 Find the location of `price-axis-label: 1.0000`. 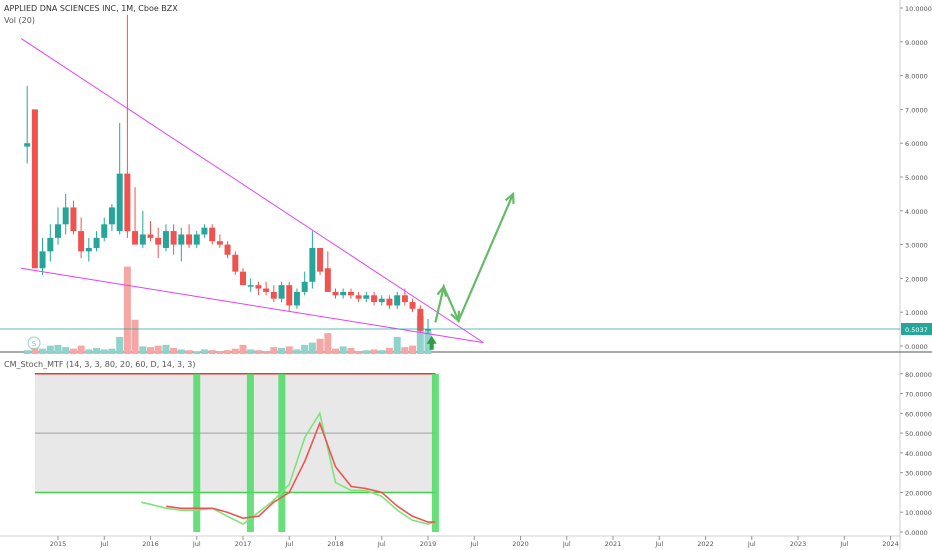

price-axis-label: 1.0000 is located at coordinates (916, 313).